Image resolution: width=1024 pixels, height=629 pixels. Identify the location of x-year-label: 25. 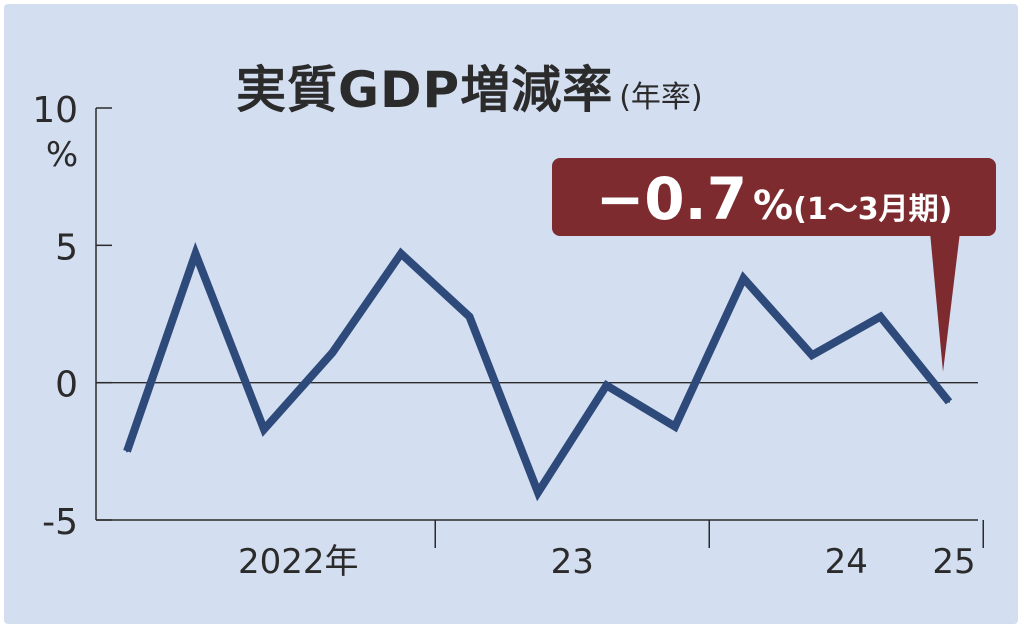
(953, 562).